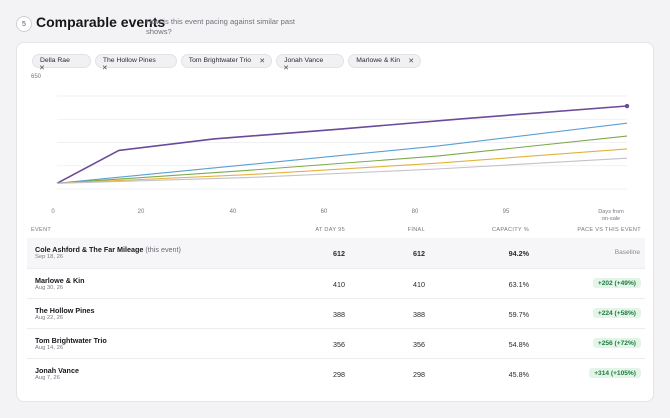  What do you see at coordinates (129, 60) in the screenshot?
I see `chip-label: The Hollow Pines` at bounding box center [129, 60].